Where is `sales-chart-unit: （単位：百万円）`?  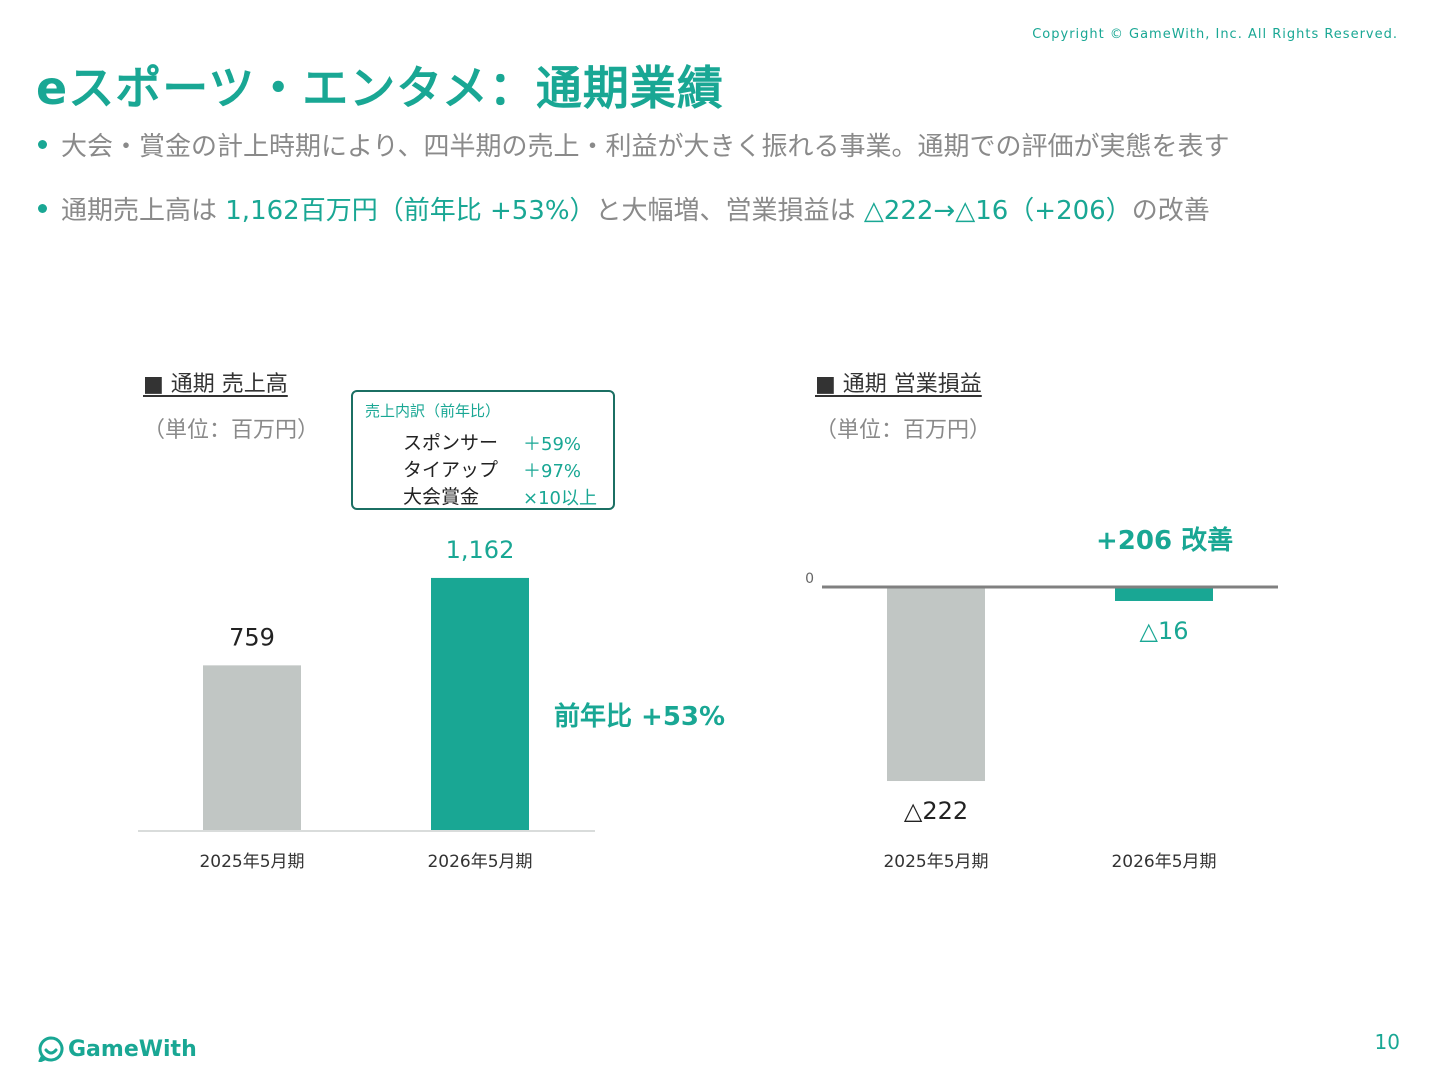
sales-chart-unit: （単位：百万円） is located at coordinates (231, 430).